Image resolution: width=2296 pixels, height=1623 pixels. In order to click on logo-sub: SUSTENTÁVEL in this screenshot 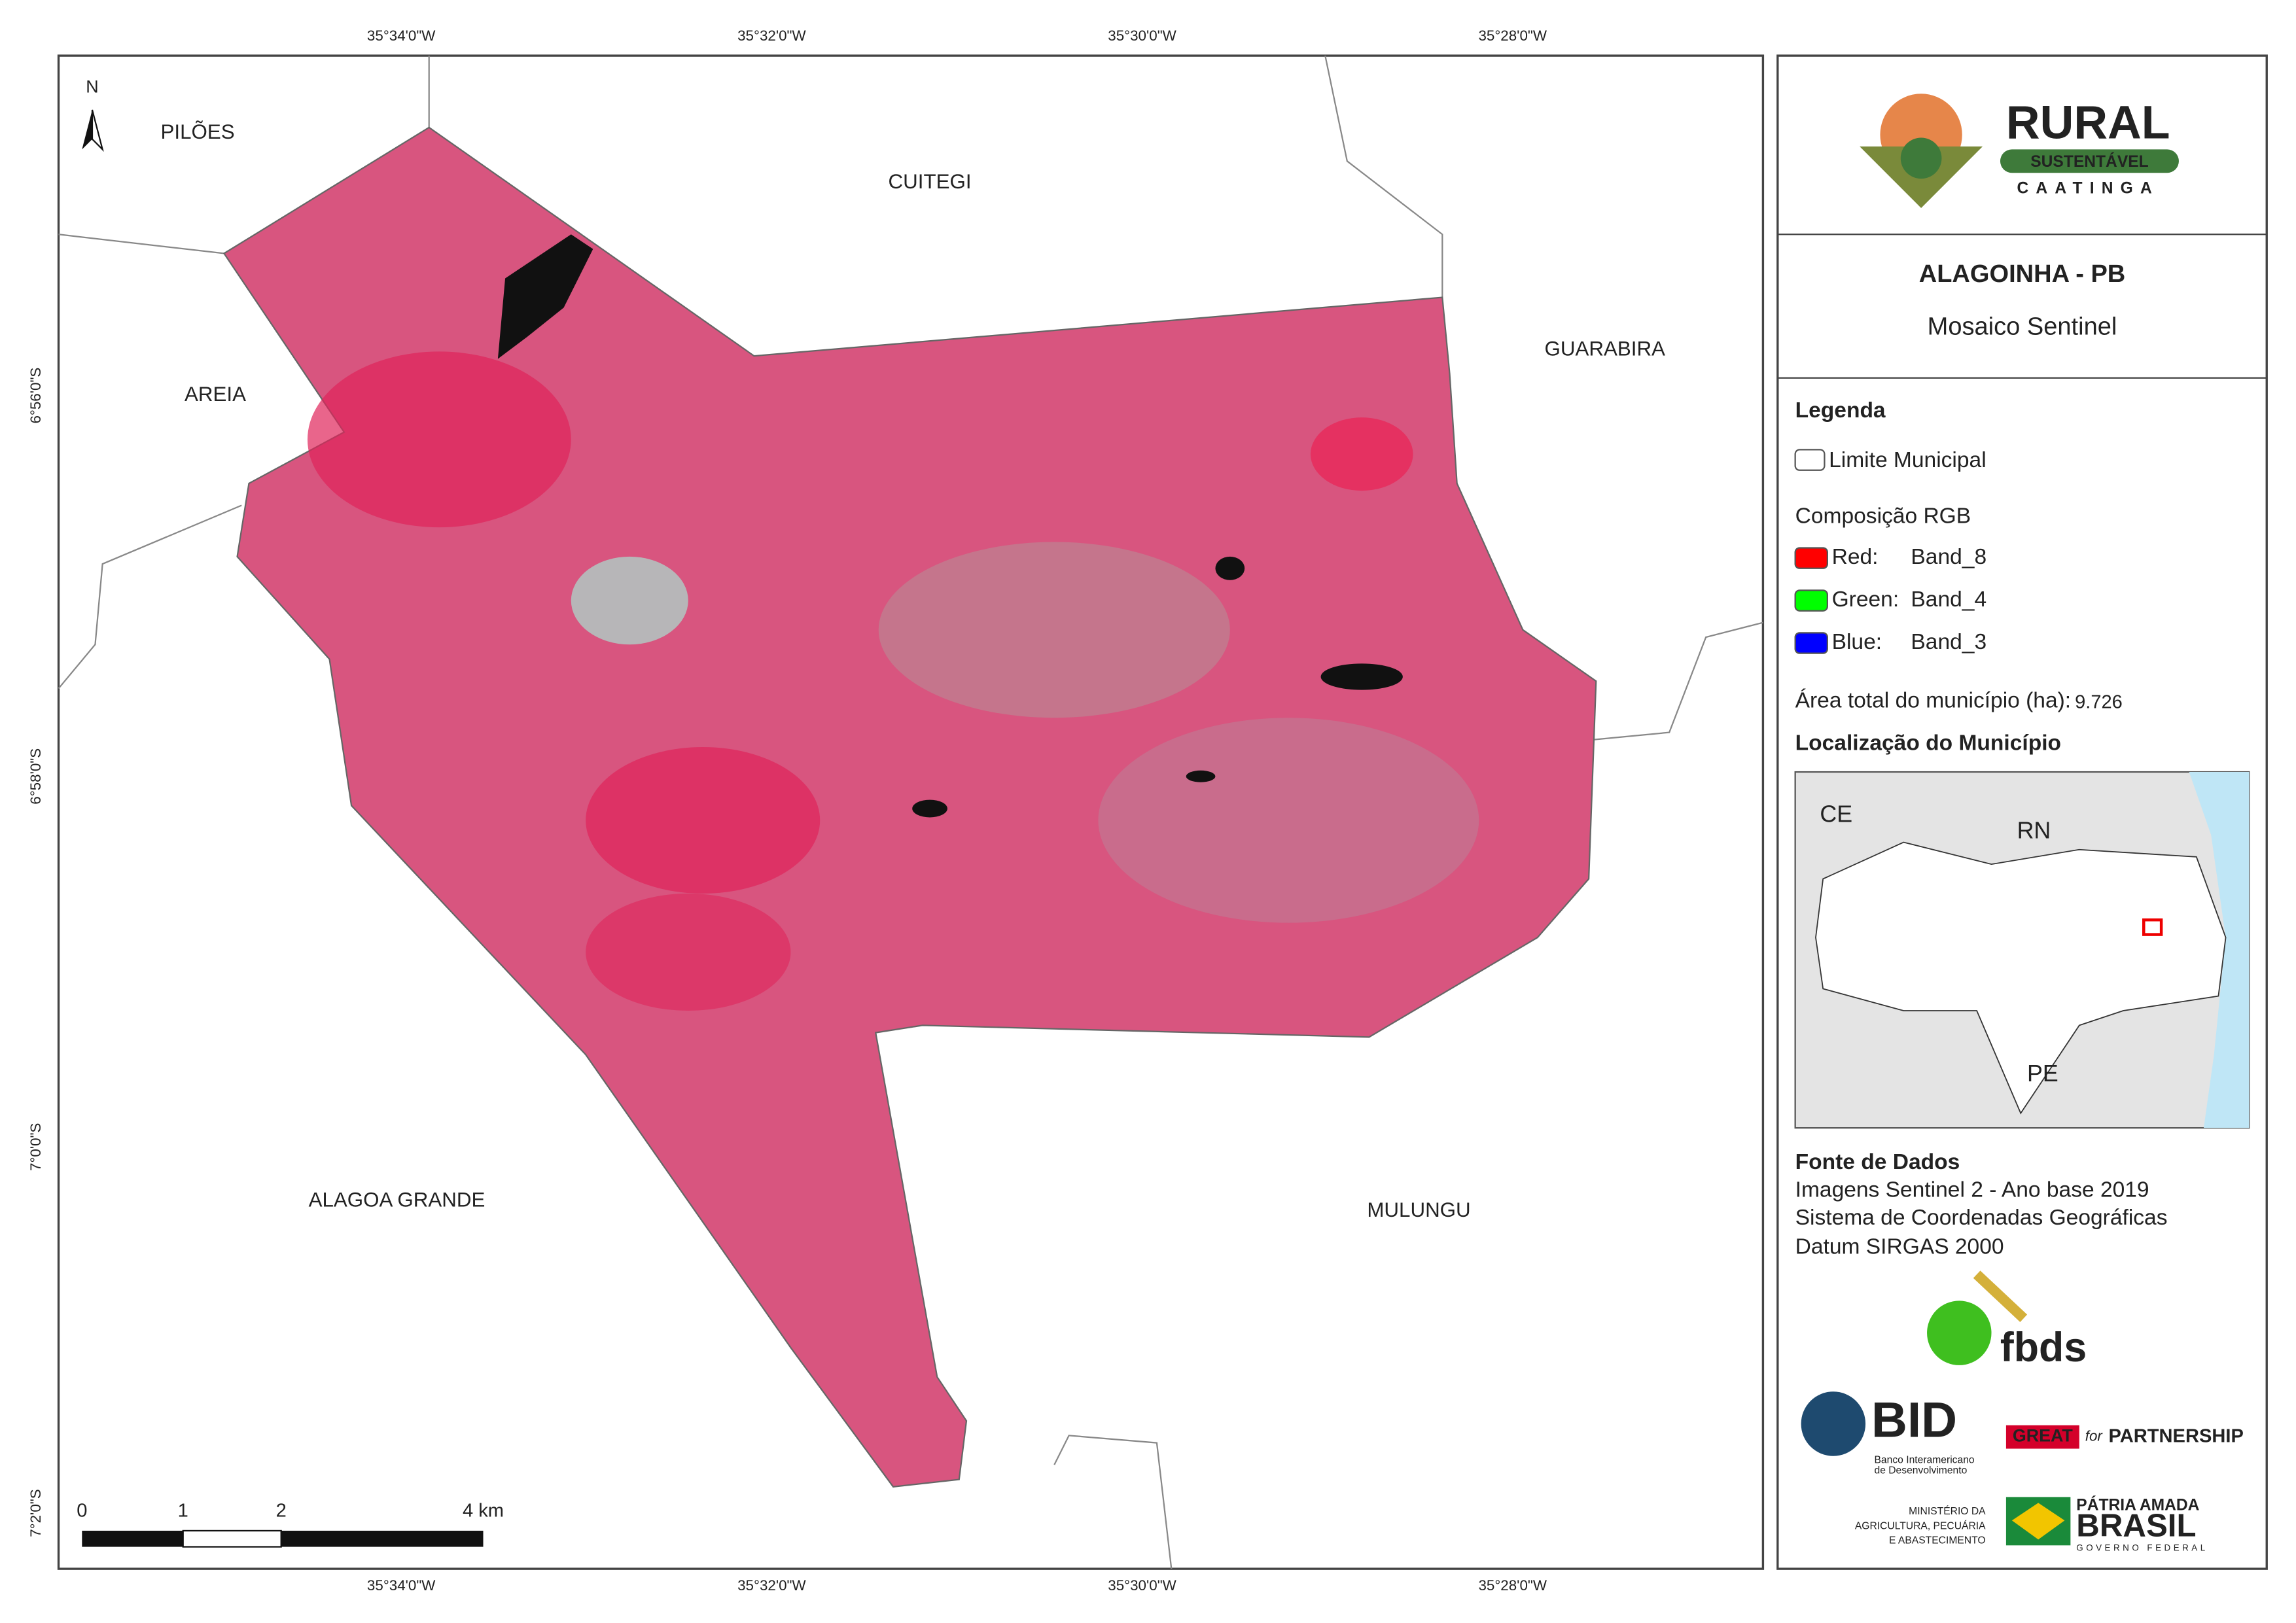, I will do `click(2089, 162)`.